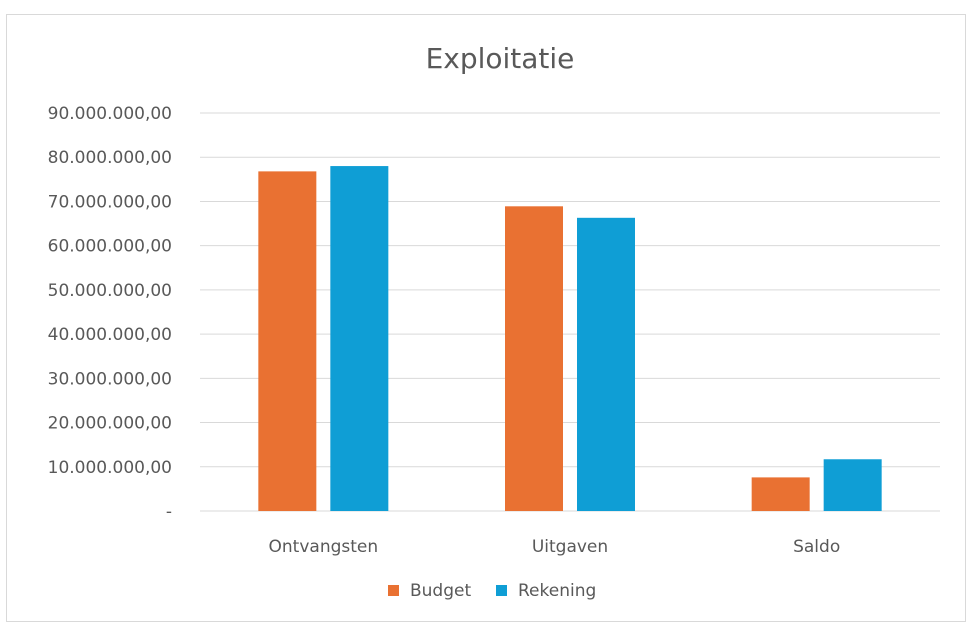 The height and width of the screenshot is (624, 980). I want to click on legend-label-rekening: Rekening, so click(557, 591).